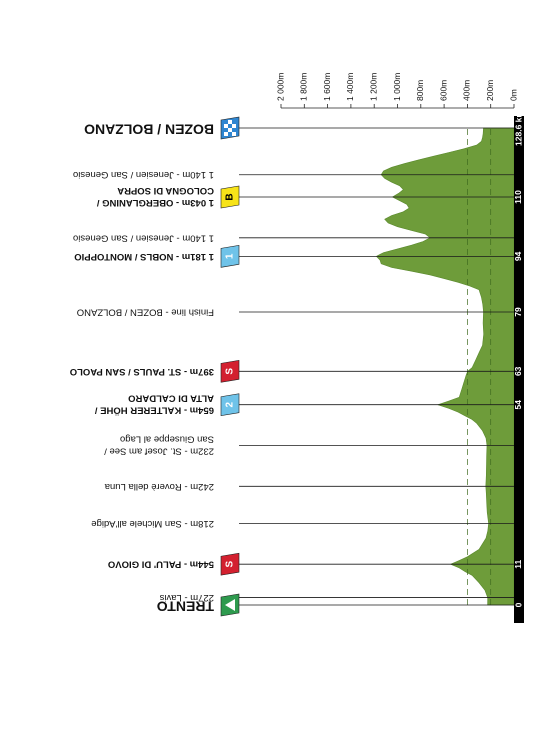 The height and width of the screenshot is (745, 559). I want to click on marker-text-12: 1 140m - Jenesien / San Genesio, so click(143, 174).